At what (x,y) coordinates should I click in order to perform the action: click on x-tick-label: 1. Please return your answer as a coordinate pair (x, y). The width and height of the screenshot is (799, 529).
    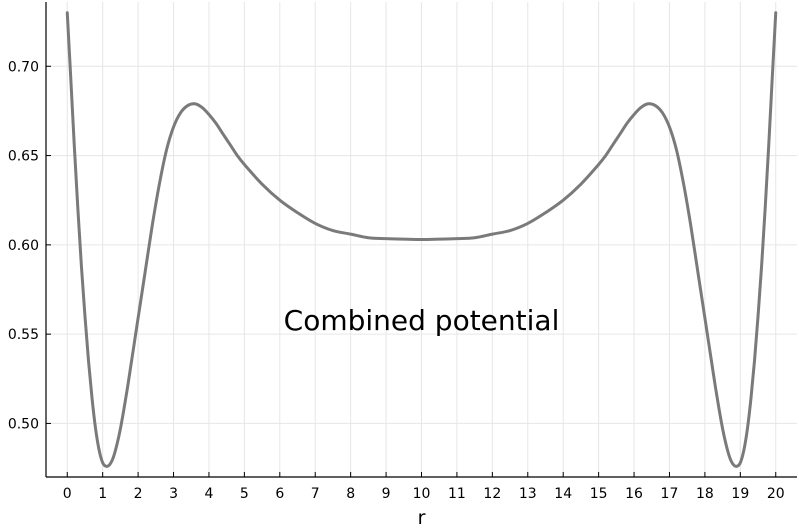
    Looking at the image, I should click on (102, 494).